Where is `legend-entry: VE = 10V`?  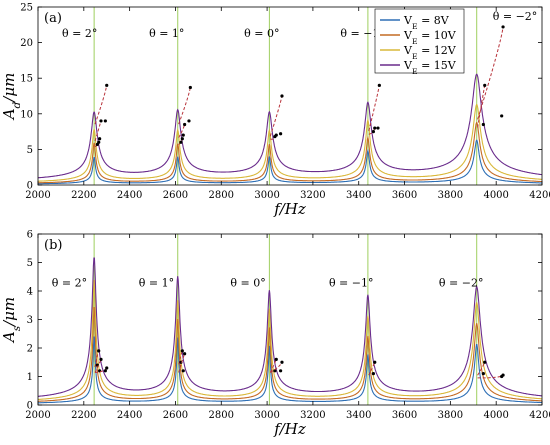
legend-entry: VE = 10V is located at coordinates (430, 37).